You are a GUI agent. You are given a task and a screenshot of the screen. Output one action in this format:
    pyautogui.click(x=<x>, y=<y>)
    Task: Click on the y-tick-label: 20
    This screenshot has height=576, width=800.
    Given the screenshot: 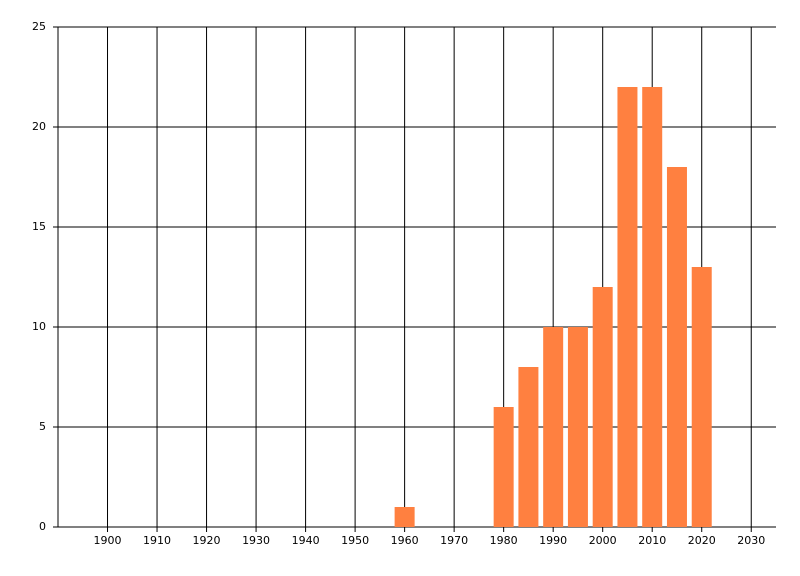 What is the action you would take?
    pyautogui.click(x=39, y=126)
    